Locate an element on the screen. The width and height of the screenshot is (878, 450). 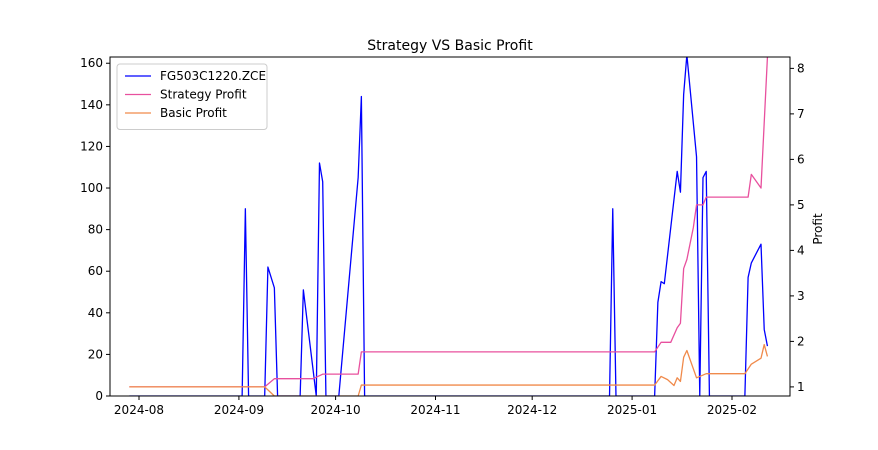
y-left-tick-label: 120 is located at coordinates (91, 146).